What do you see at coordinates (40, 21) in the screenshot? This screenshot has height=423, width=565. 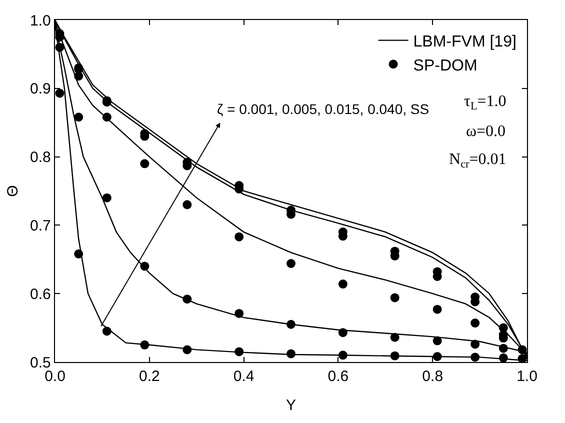 I see `y-tick-label: 1.0` at bounding box center [40, 21].